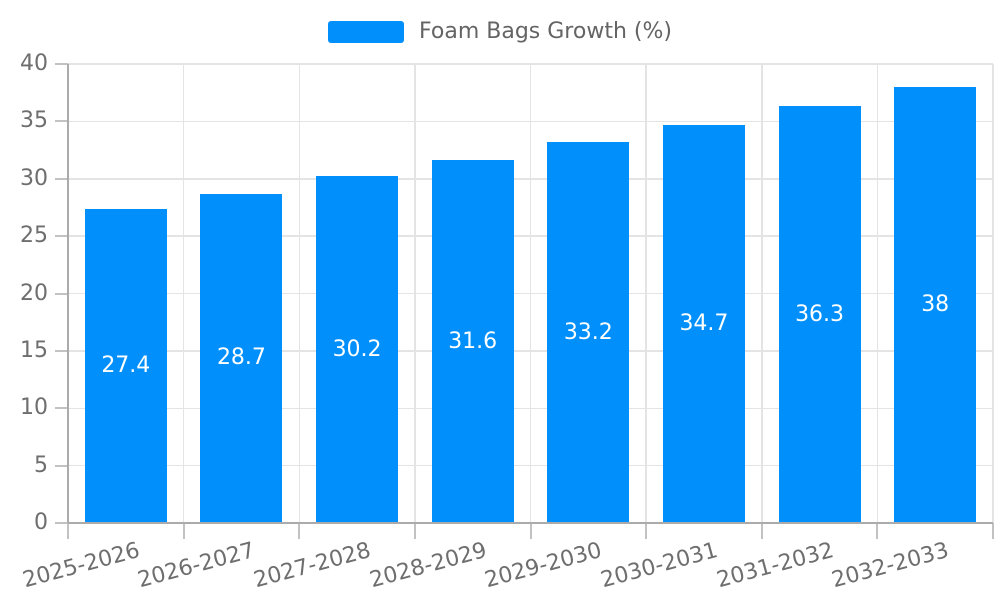 Image resolution: width=1000 pixels, height=600 pixels. I want to click on bar-value-label: 33.2, so click(588, 332).